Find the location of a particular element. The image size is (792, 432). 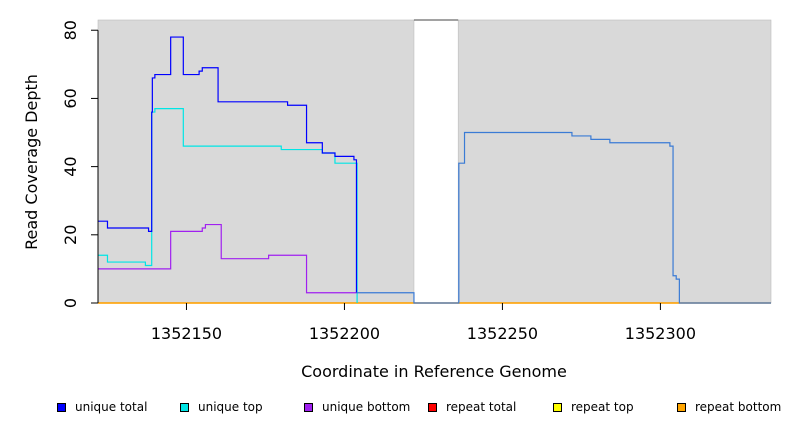

x-tick-label: 1352200 is located at coordinates (344, 333).